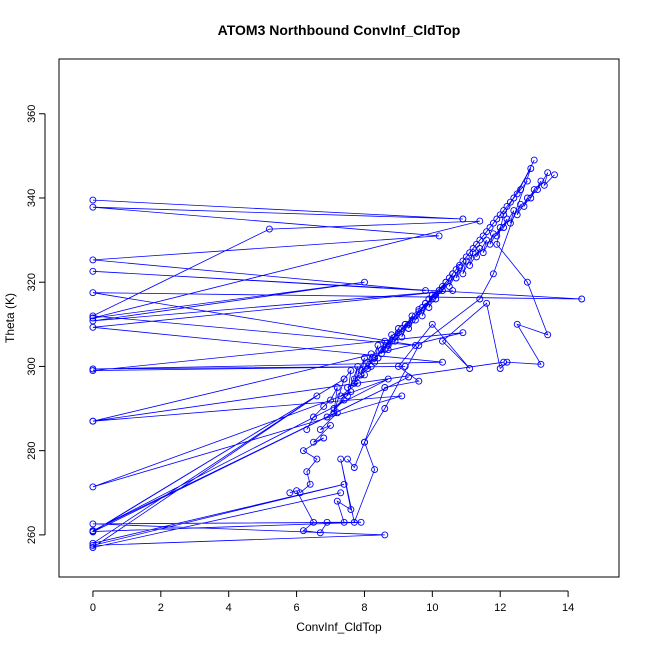  Describe the element at coordinates (364, 608) in the screenshot. I see `x-tick-label: 8` at that location.